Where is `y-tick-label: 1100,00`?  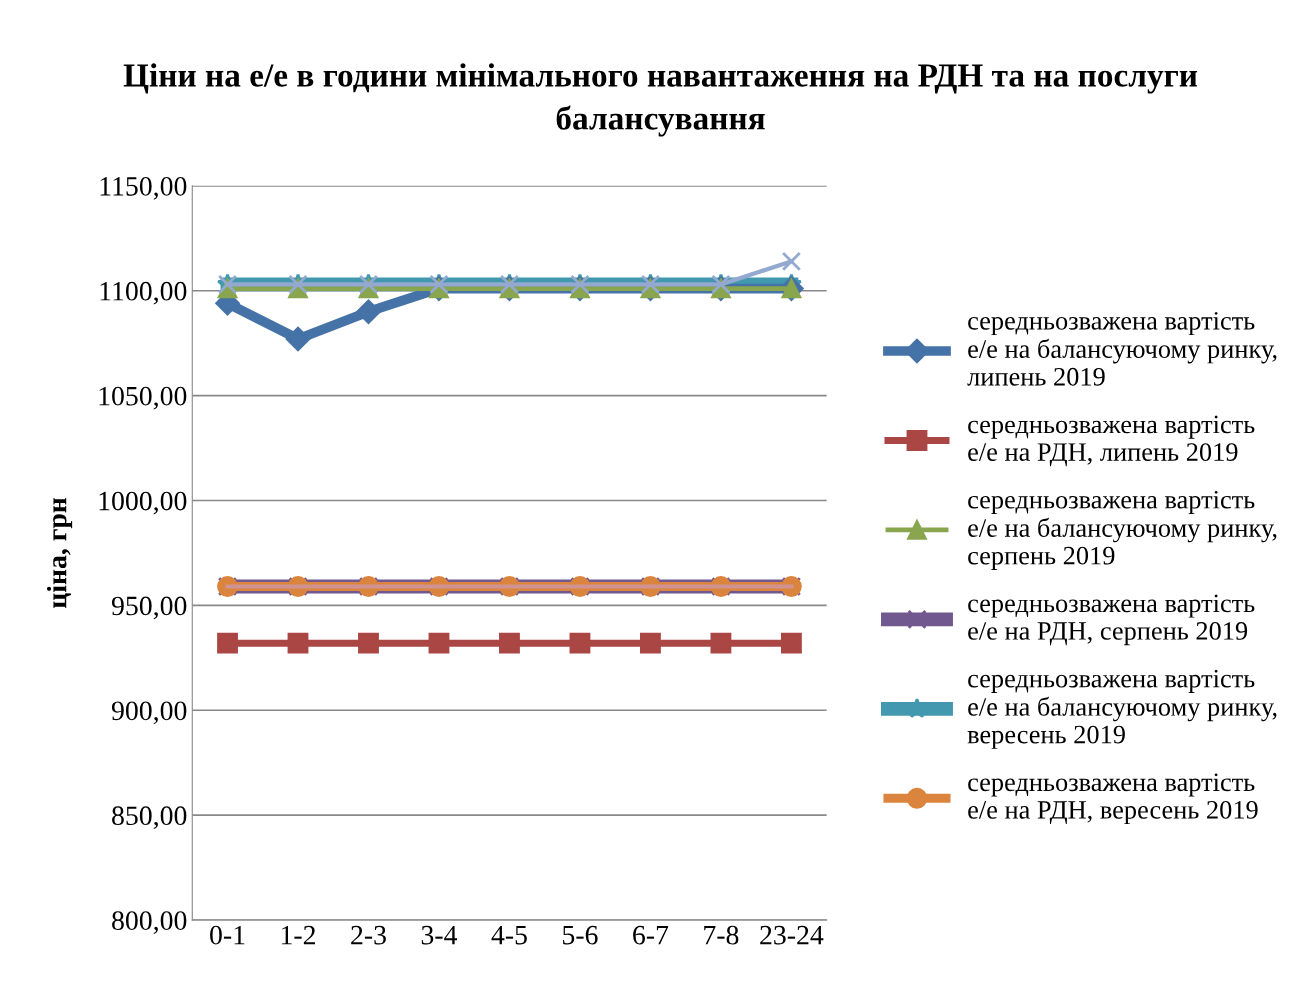
y-tick-label: 1100,00 is located at coordinates (143, 293).